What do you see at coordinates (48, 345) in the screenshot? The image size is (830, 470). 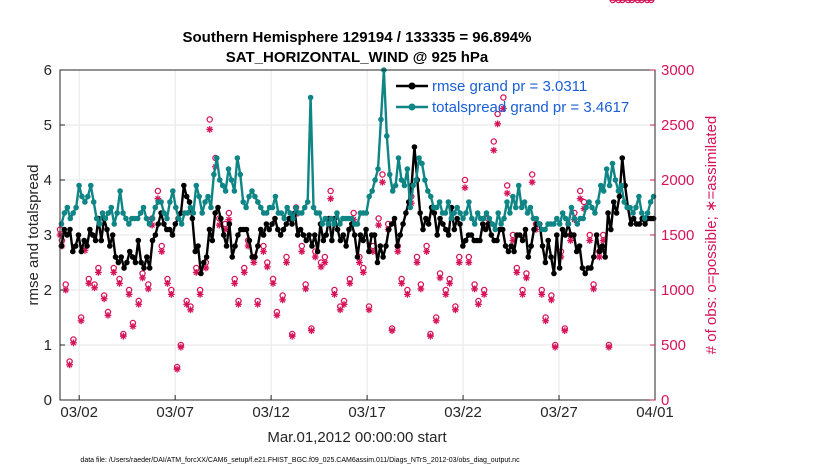 I see `y-left-tick-label: 1` at bounding box center [48, 345].